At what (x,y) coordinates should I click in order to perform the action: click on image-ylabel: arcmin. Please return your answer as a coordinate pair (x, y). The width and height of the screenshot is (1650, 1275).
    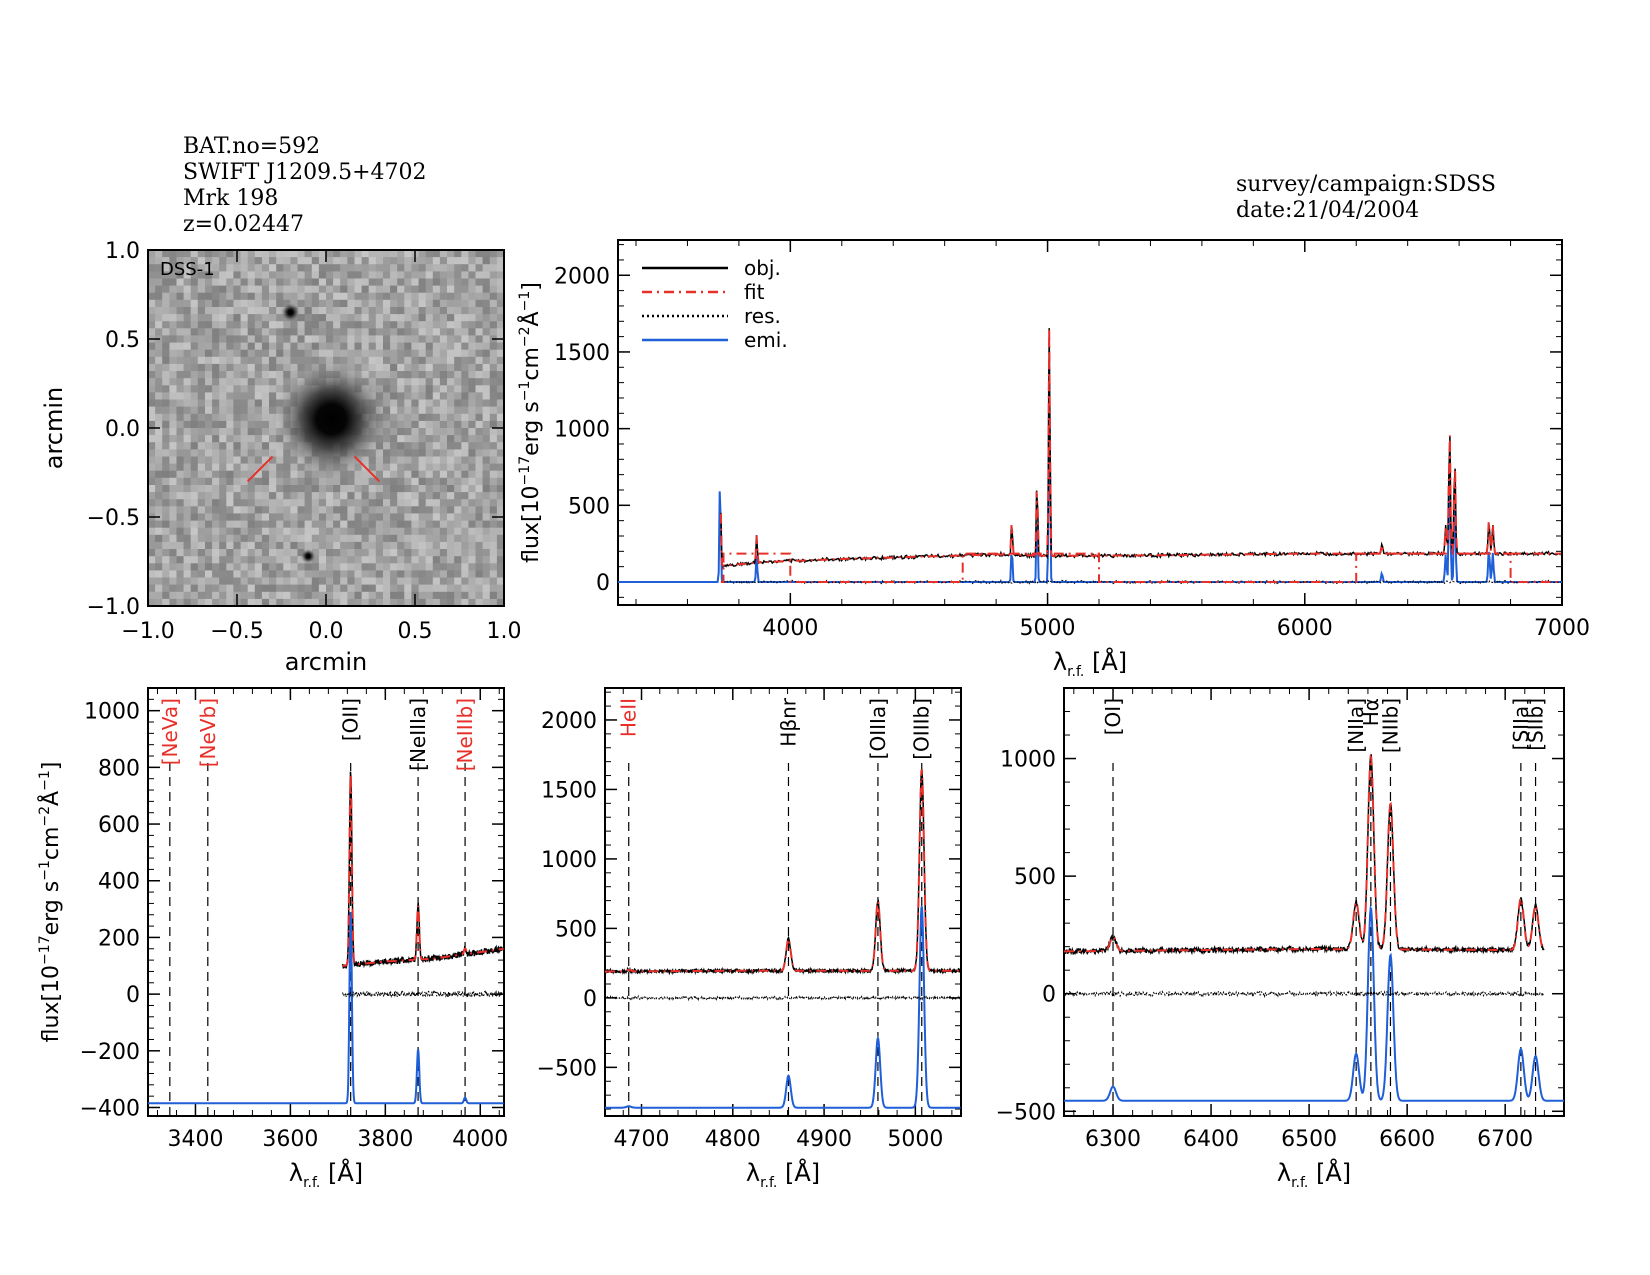
    Looking at the image, I should click on (54, 428).